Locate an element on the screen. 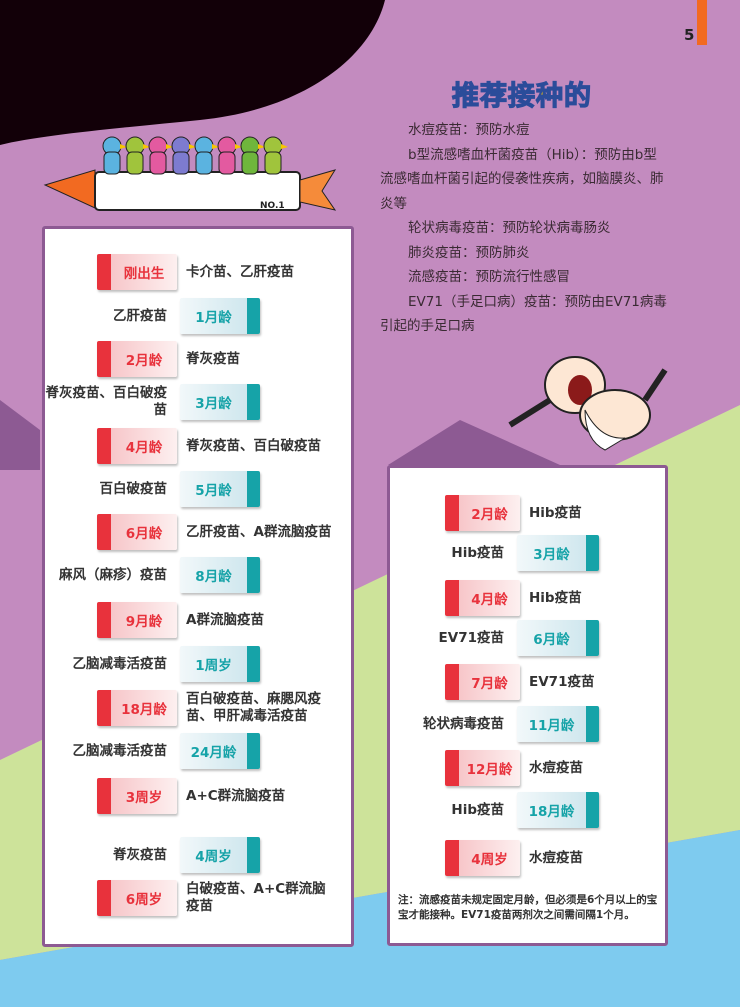  schedule-row: 6月龄 乙肝疫苗、A群流脑疫苗 is located at coordinates (198, 532).